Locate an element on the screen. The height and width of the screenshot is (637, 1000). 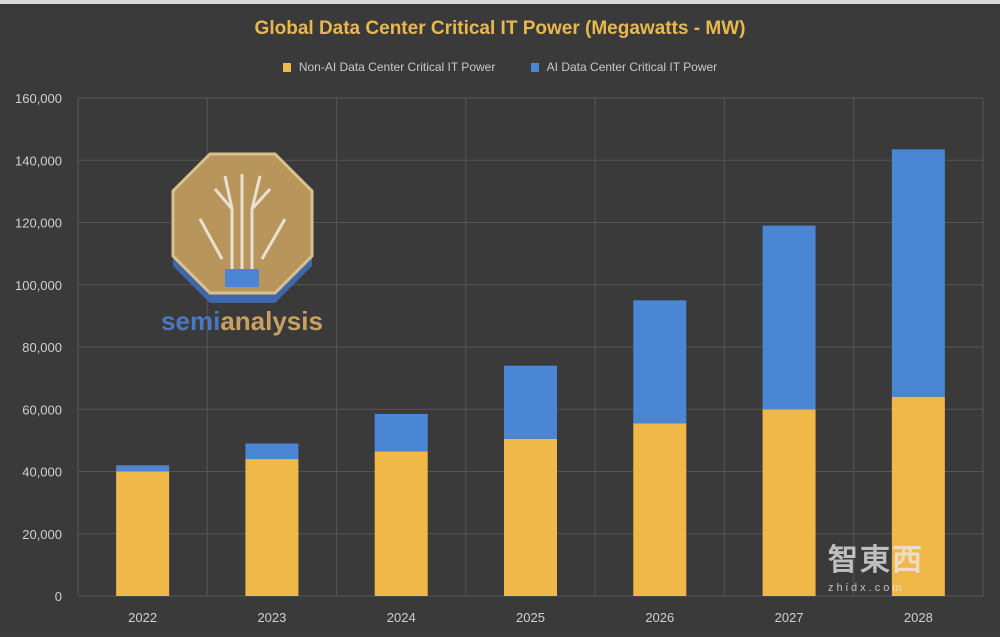
x-tick-label: 2025 is located at coordinates (530, 617).